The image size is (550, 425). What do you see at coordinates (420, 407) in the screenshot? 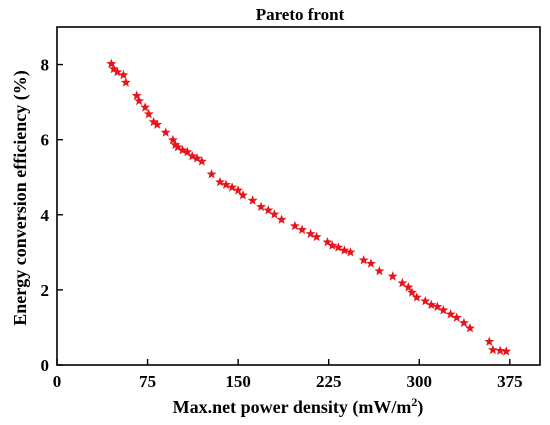
I see `x-axis-label-close: )` at bounding box center [420, 407].